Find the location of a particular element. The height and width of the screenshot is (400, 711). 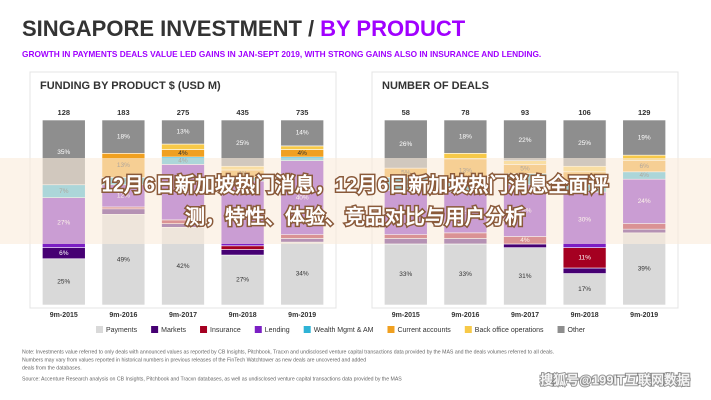

value-label: 14% is located at coordinates (302, 133).